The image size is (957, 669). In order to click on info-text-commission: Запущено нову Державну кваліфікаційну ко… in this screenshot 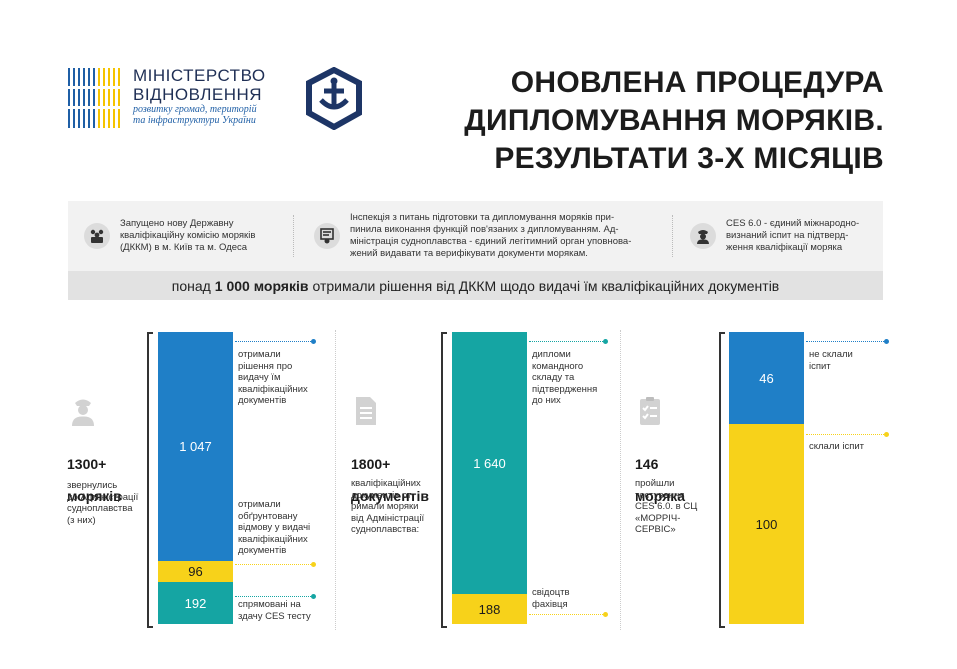, I will do `click(188, 235)`.